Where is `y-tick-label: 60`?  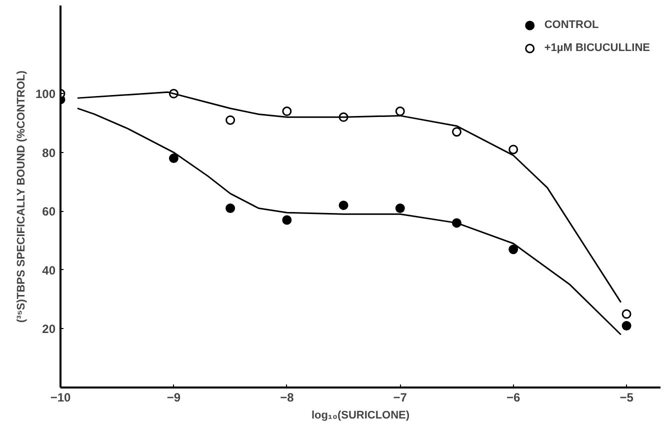
y-tick-label: 60 is located at coordinates (49, 211).